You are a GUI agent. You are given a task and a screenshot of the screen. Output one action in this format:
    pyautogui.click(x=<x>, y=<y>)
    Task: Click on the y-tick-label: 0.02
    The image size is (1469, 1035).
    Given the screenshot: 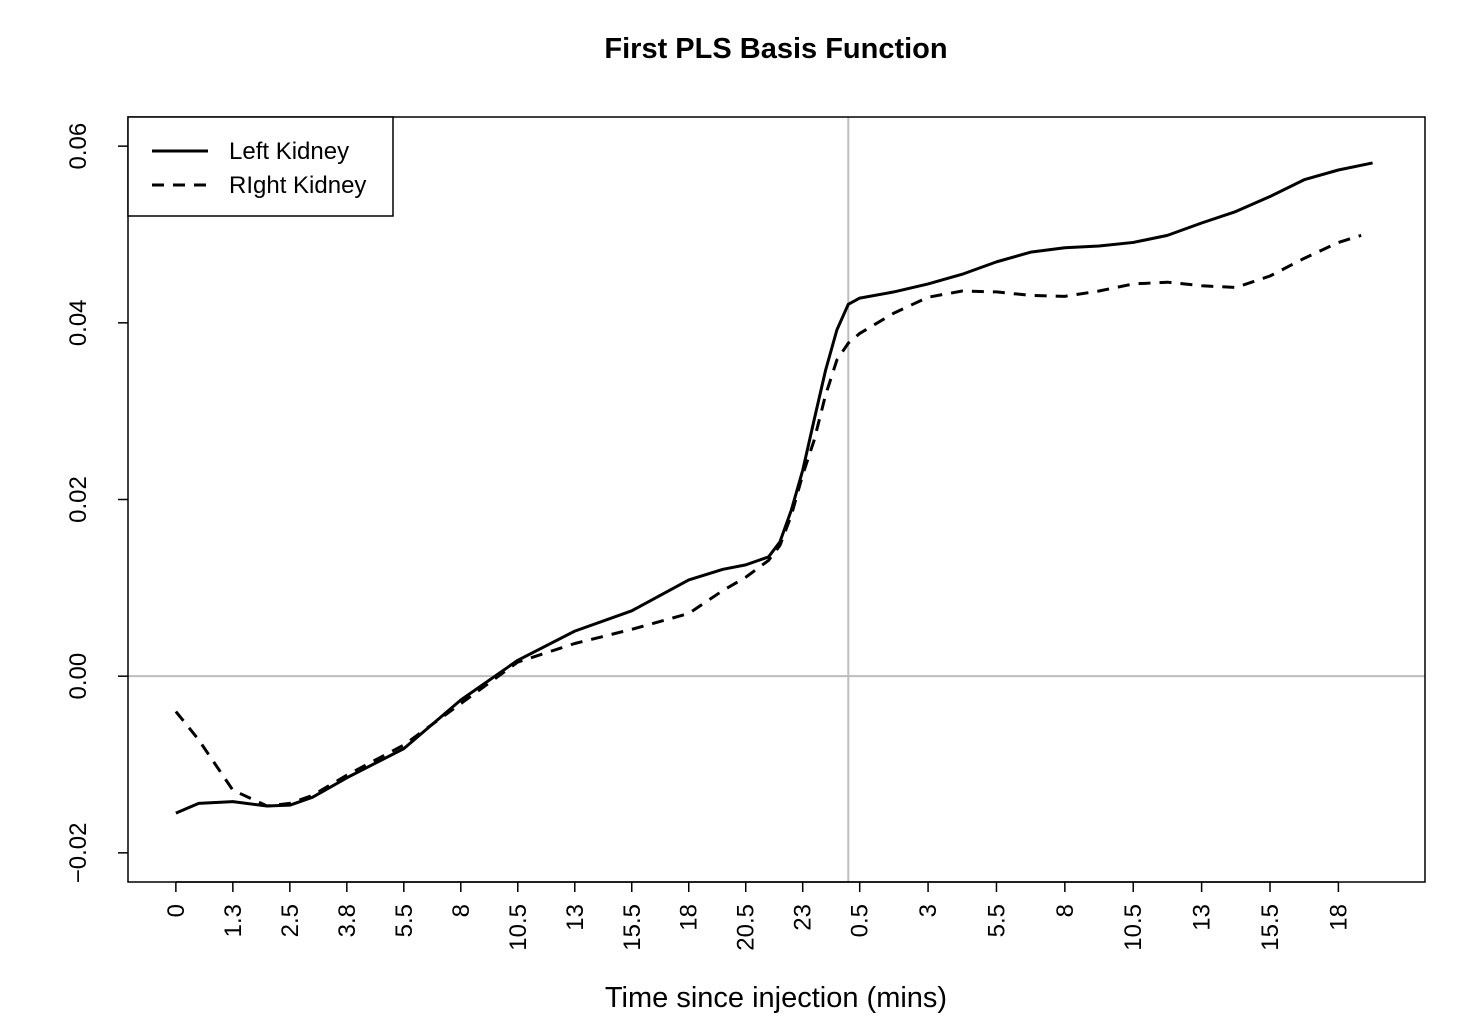 What is the action you would take?
    pyautogui.click(x=78, y=499)
    